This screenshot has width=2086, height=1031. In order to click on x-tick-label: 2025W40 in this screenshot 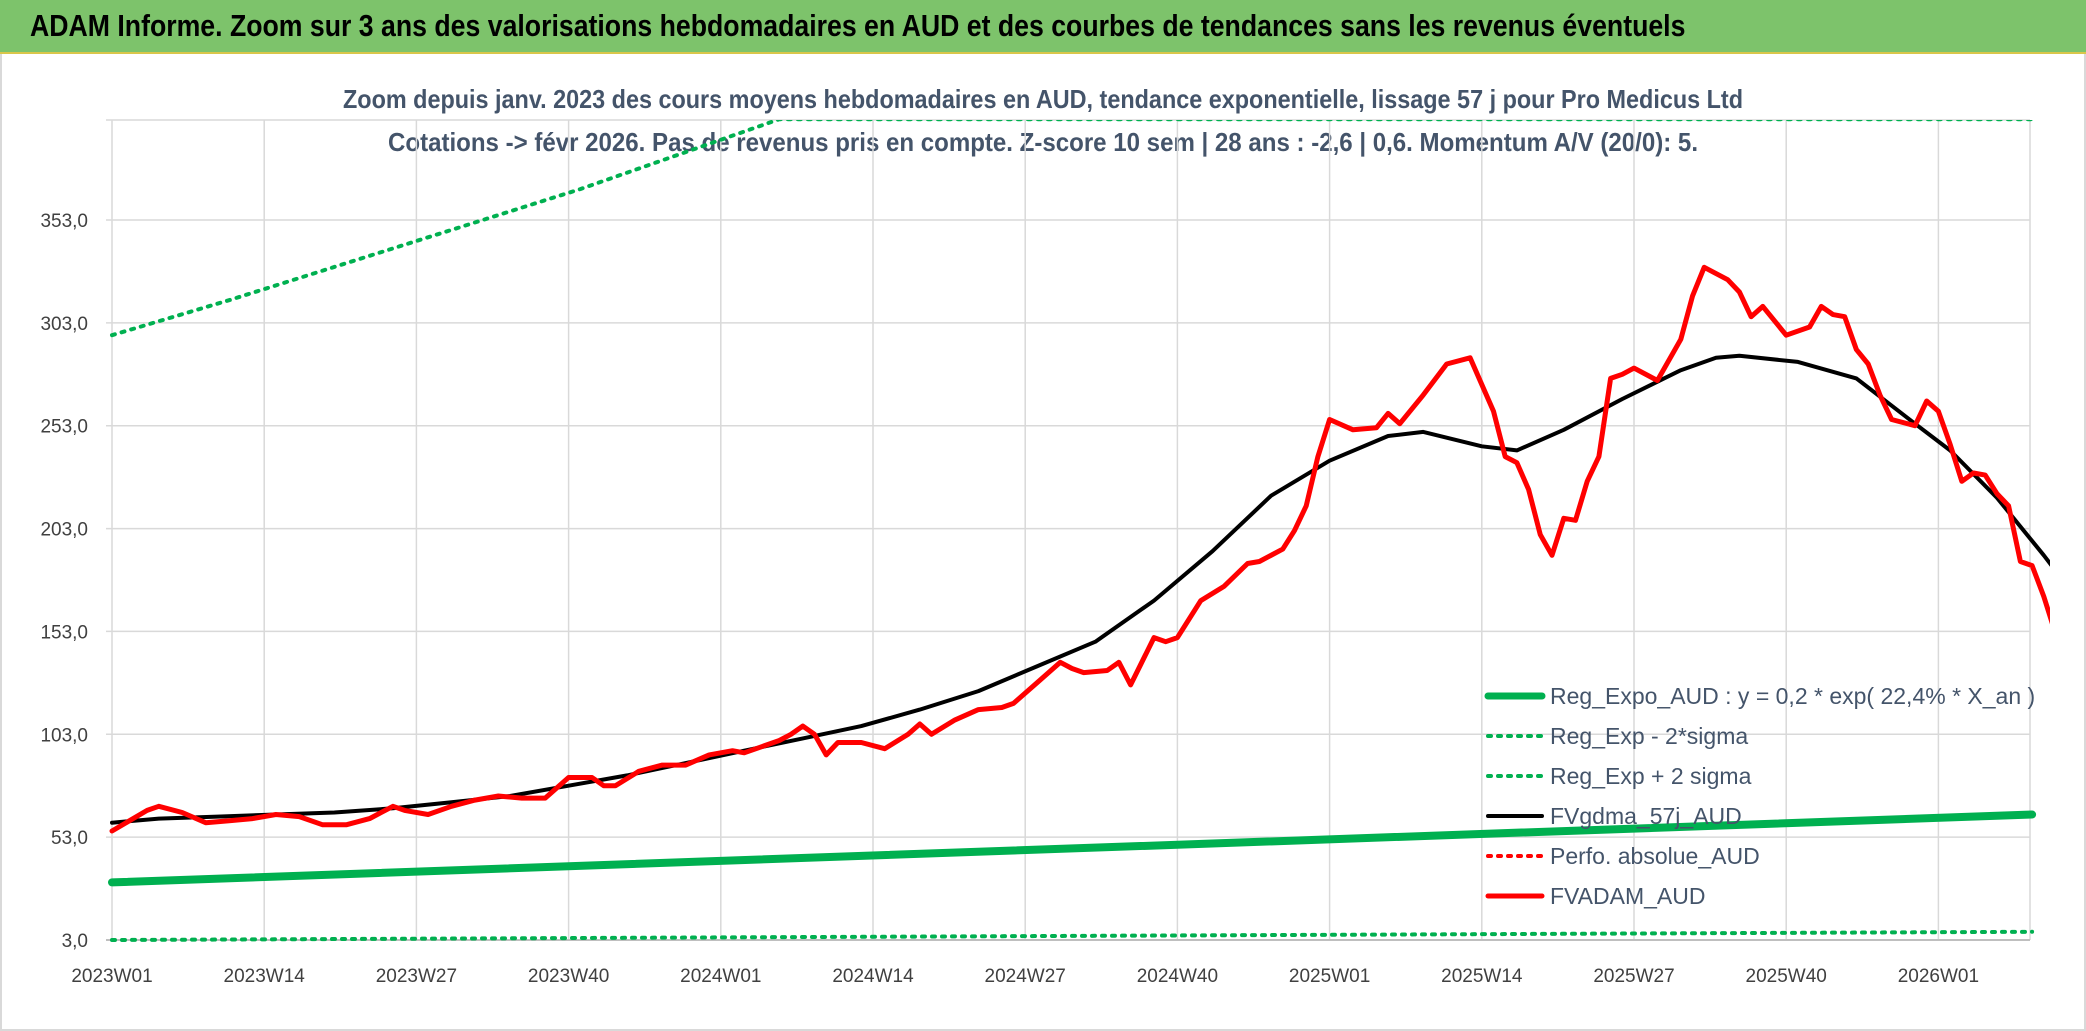, I will do `click(1786, 976)`.